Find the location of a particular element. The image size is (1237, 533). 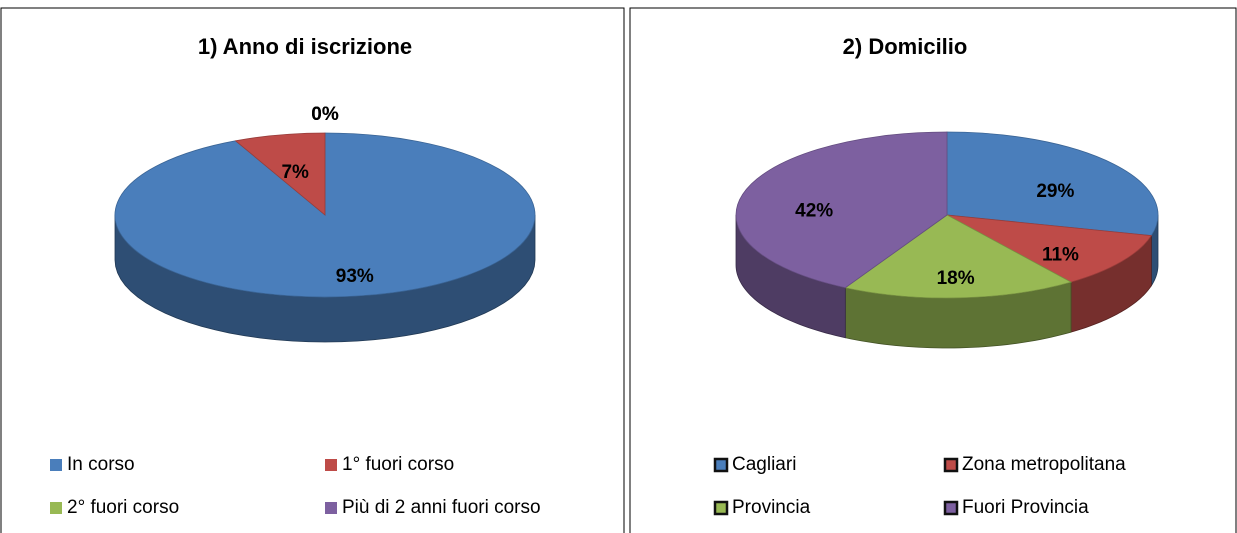

legend-label: In corso is located at coordinates (101, 464).